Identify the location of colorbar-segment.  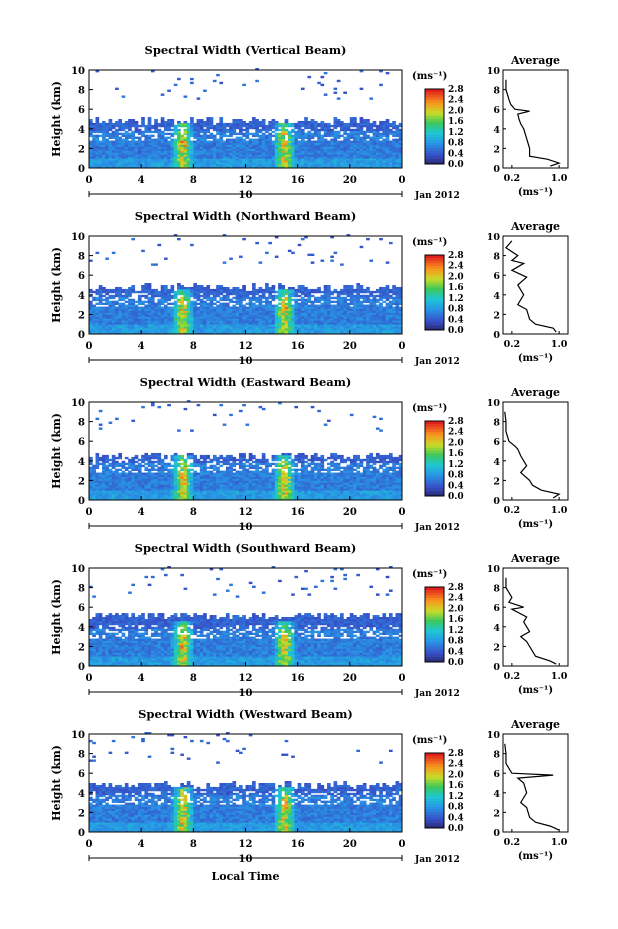
(434, 163).